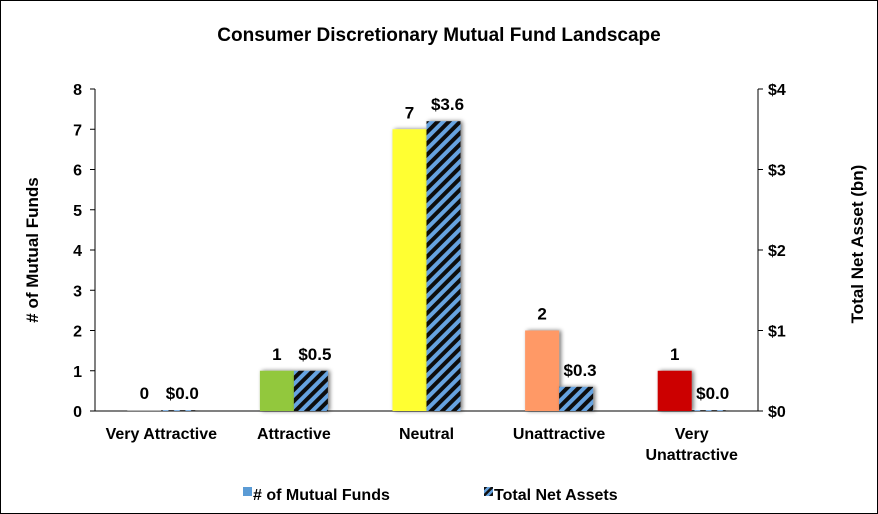 Image resolution: width=878 pixels, height=514 pixels. I want to click on legend-label-total-net-assets: Total Net Assets, so click(556, 495).